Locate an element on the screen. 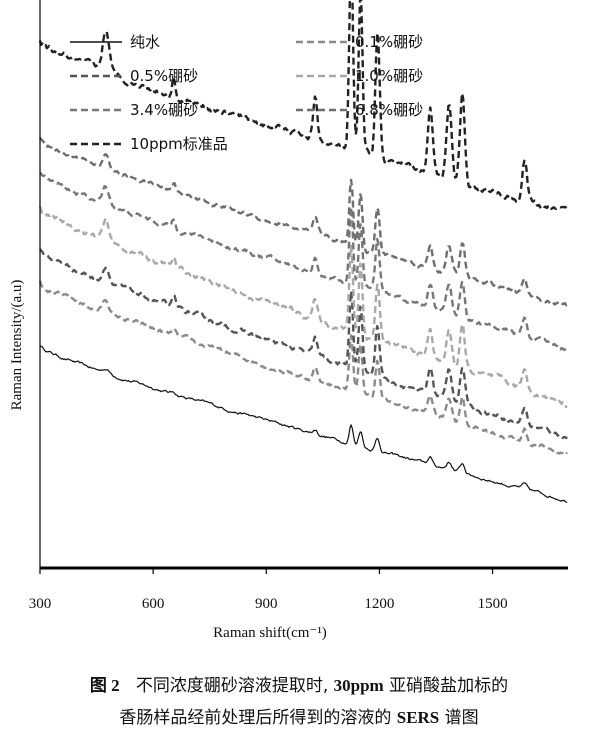 The height and width of the screenshot is (743, 598). legend-label-1: 0.1%硼砂 is located at coordinates (389, 42).